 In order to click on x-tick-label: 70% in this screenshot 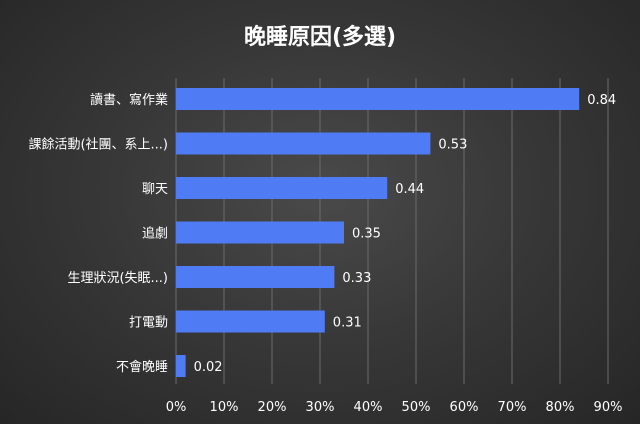, I will do `click(512, 407)`.